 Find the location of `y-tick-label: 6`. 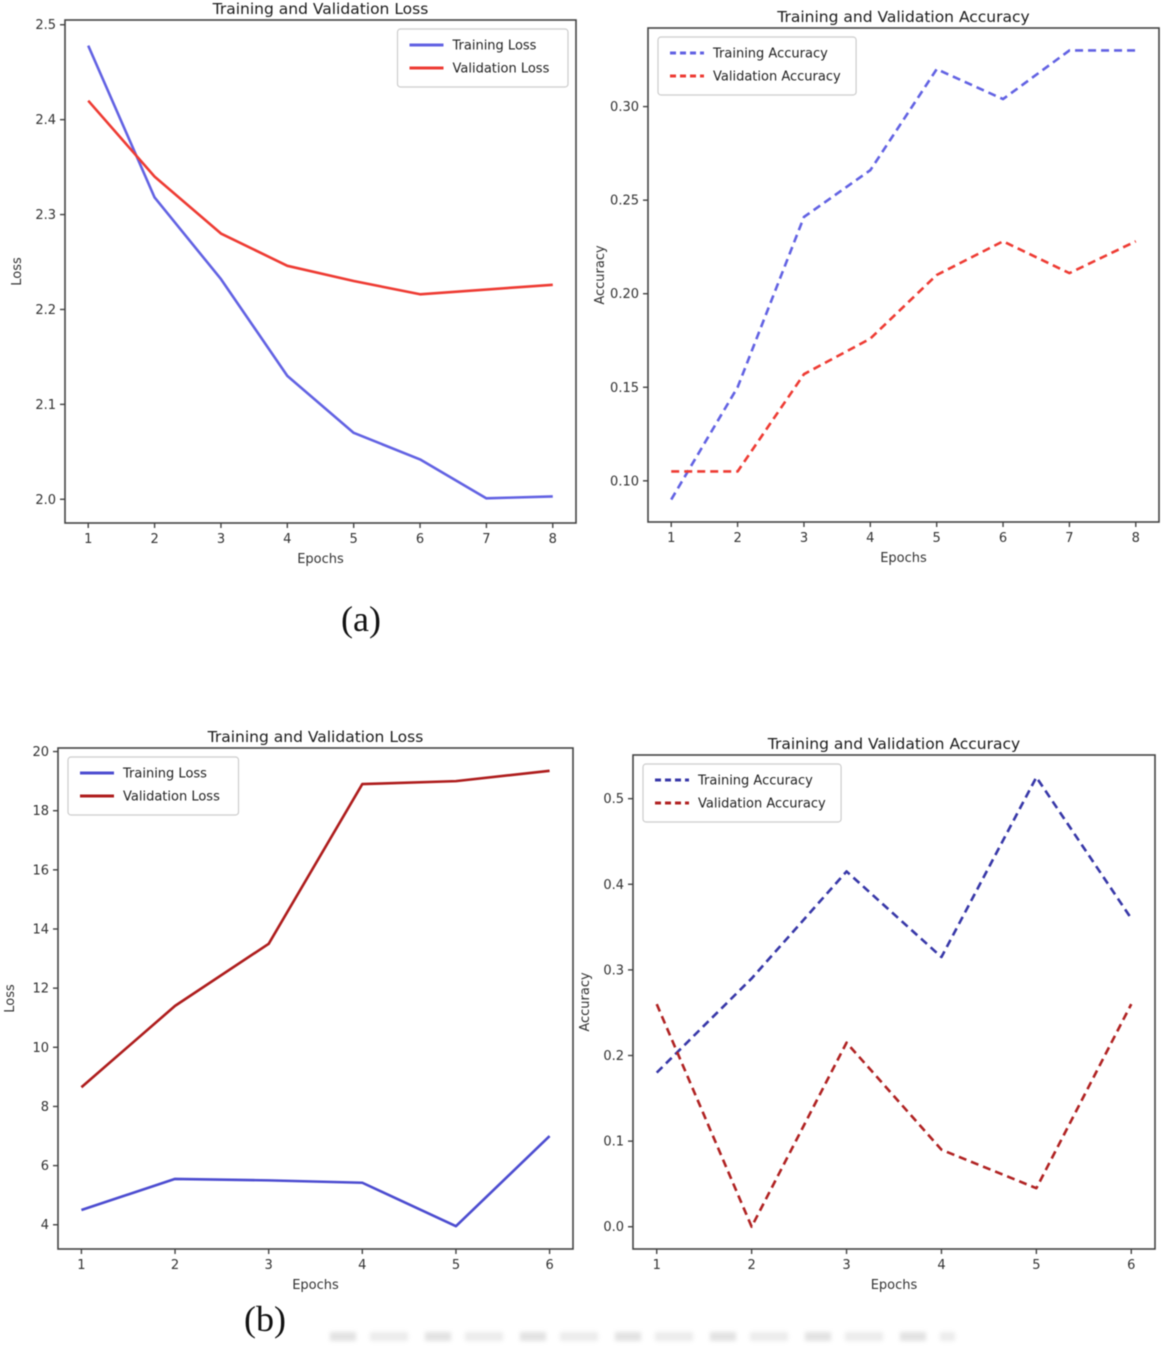

y-tick-label: 6 is located at coordinates (45, 1166).